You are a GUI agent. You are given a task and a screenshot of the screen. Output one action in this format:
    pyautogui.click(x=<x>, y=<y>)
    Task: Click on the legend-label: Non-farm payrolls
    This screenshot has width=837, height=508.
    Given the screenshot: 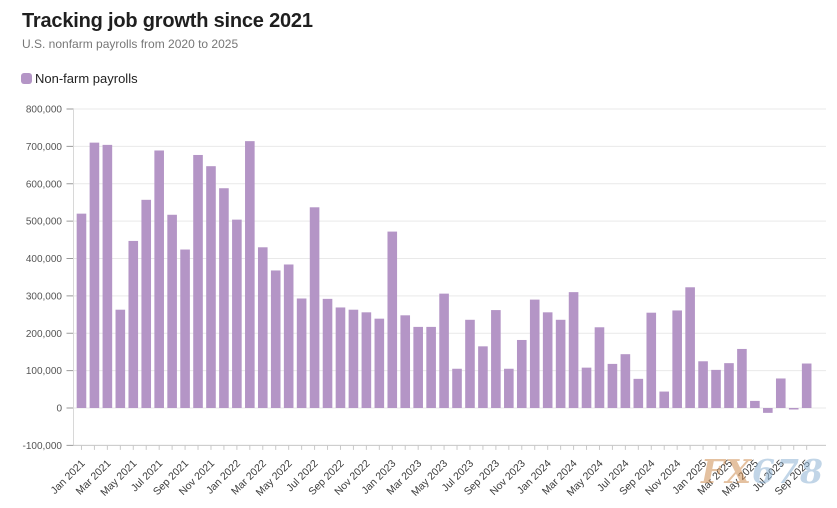 What is the action you would take?
    pyautogui.click(x=86, y=78)
    